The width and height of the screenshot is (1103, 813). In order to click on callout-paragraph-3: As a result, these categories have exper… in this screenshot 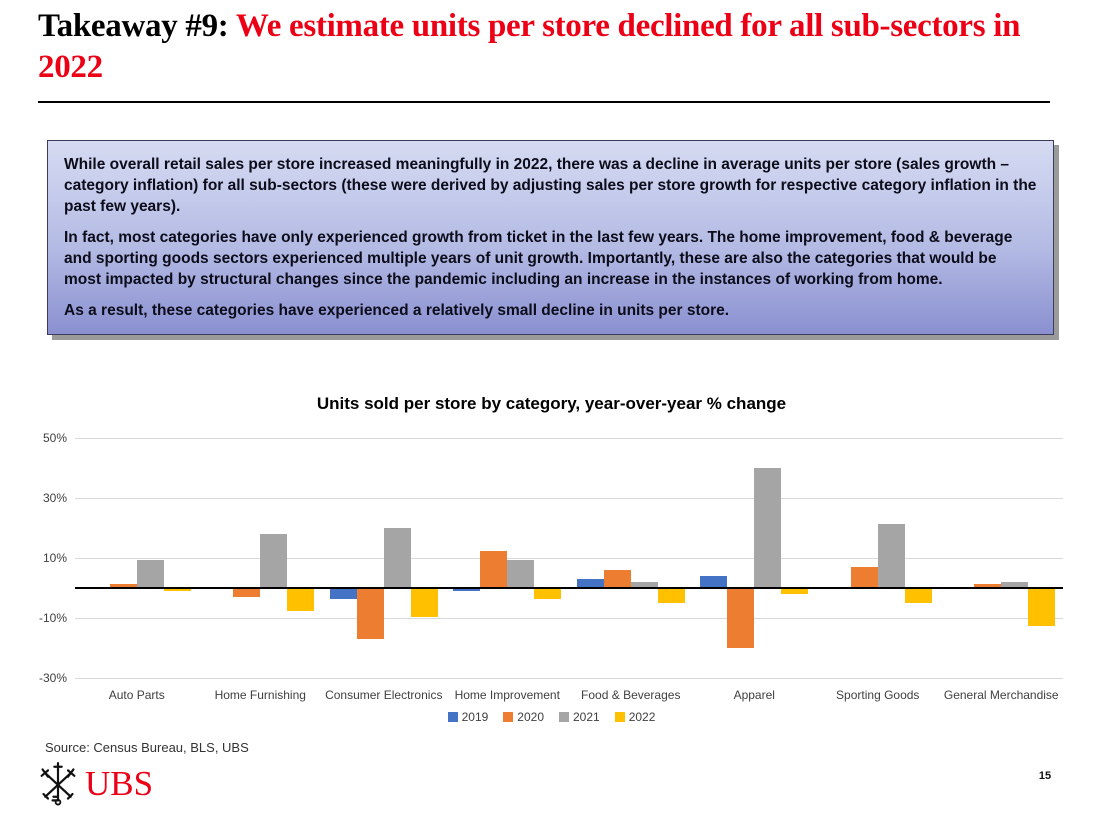, I will do `click(397, 310)`.